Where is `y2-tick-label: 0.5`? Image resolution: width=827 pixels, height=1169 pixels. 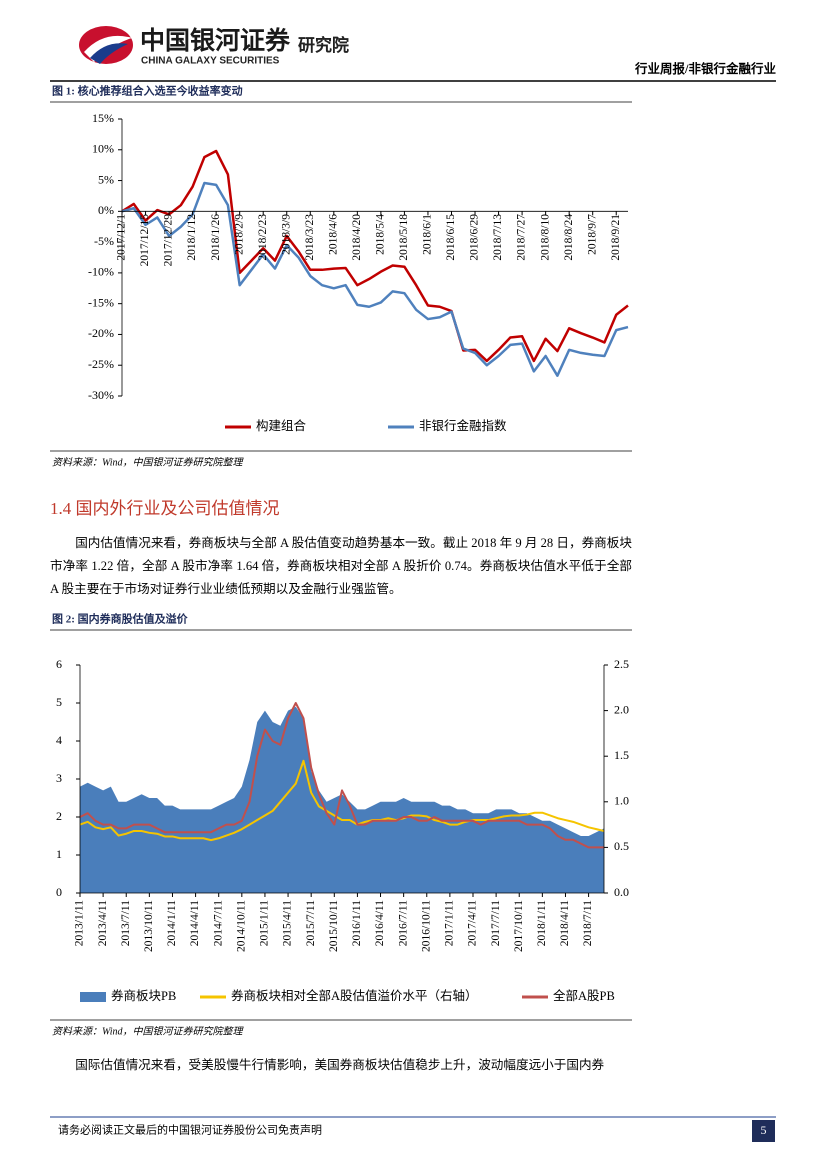 y2-tick-label: 0.5 is located at coordinates (621, 846).